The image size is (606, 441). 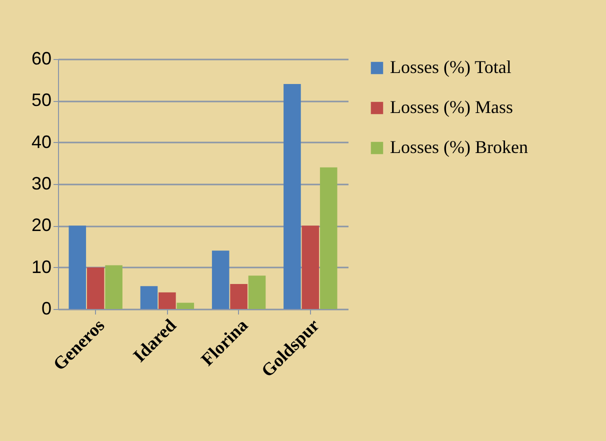 What do you see at coordinates (451, 67) in the screenshot?
I see `legend-label: Losses (%) Total` at bounding box center [451, 67].